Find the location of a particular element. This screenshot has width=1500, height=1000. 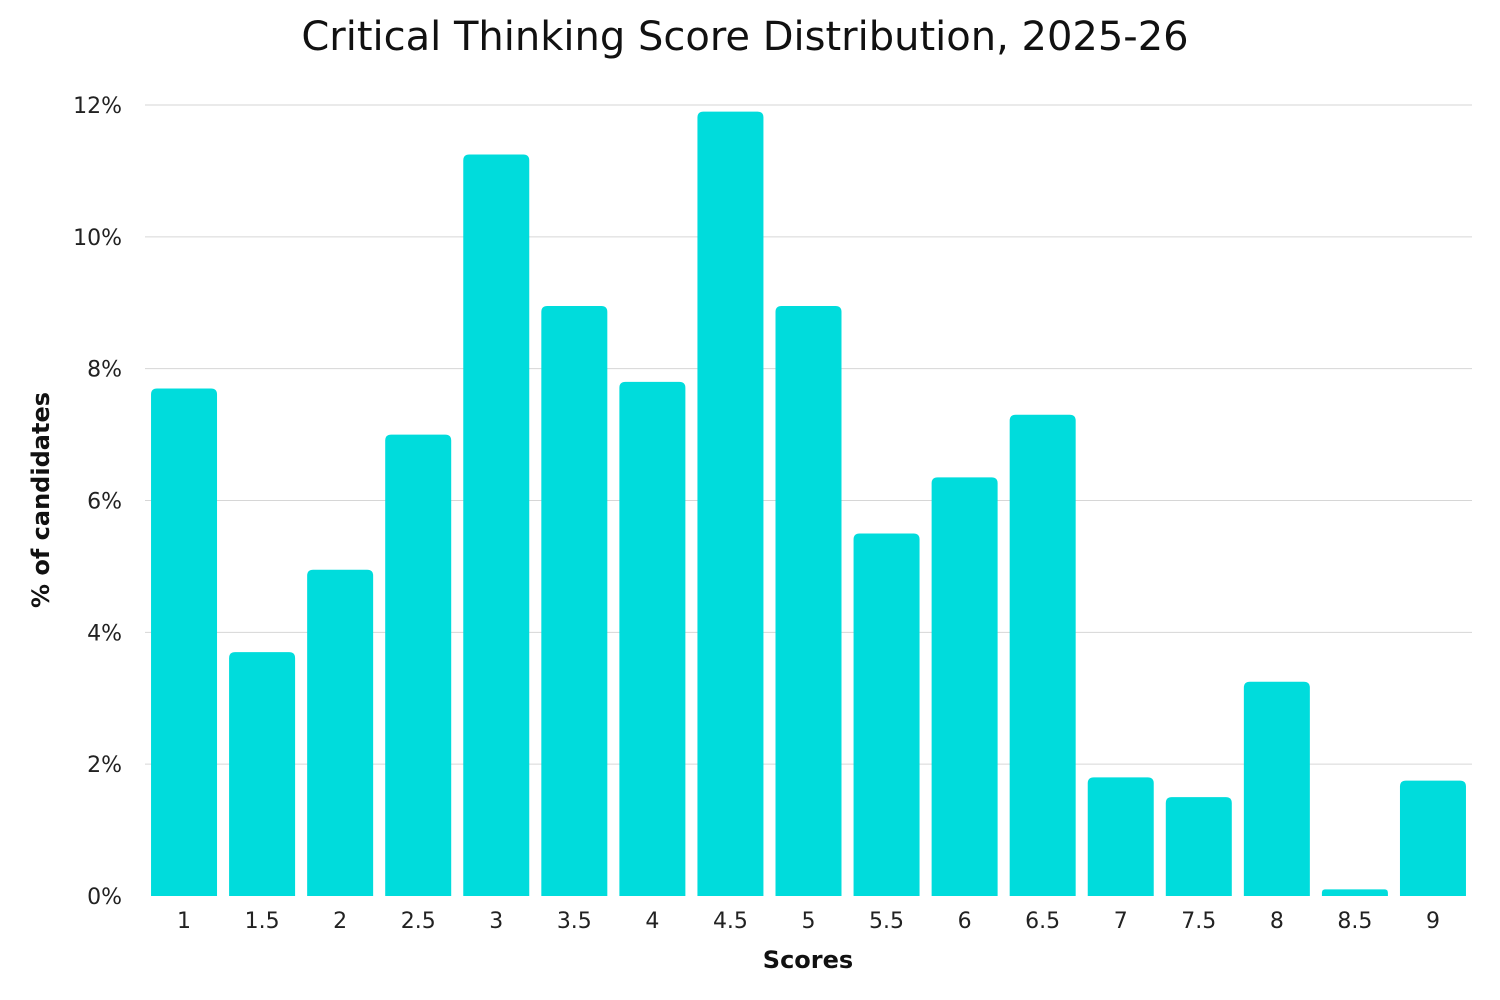

x-tick-label: 5 is located at coordinates (809, 921).